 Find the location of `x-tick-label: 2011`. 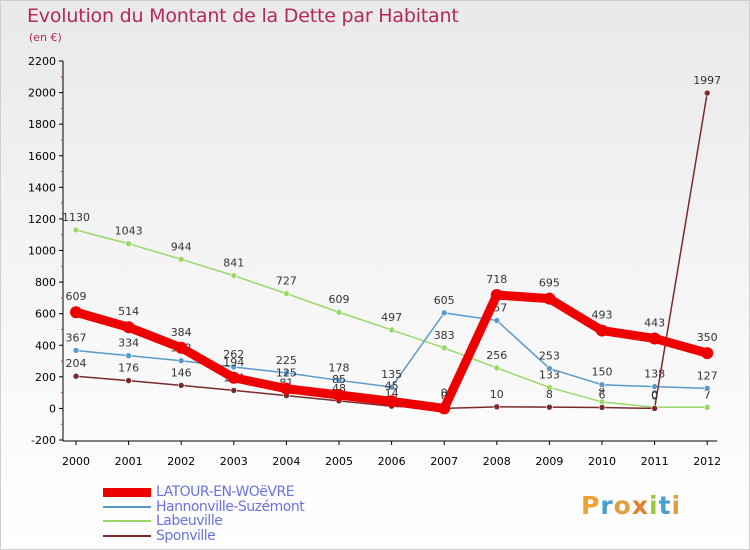

x-tick-label: 2011 is located at coordinates (655, 461).